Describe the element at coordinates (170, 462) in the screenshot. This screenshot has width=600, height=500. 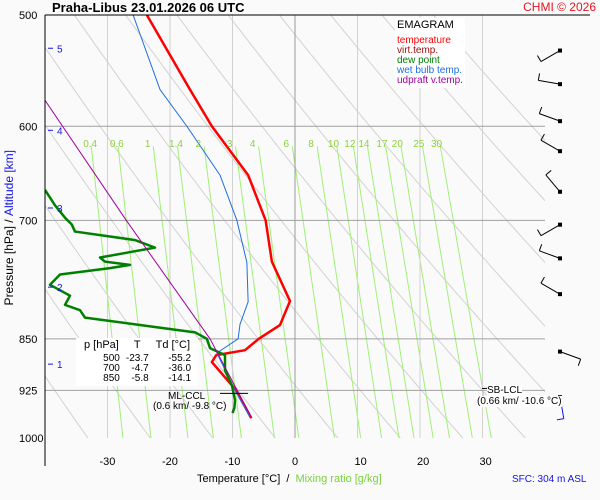
I see `x-tick-label: -20` at that location.